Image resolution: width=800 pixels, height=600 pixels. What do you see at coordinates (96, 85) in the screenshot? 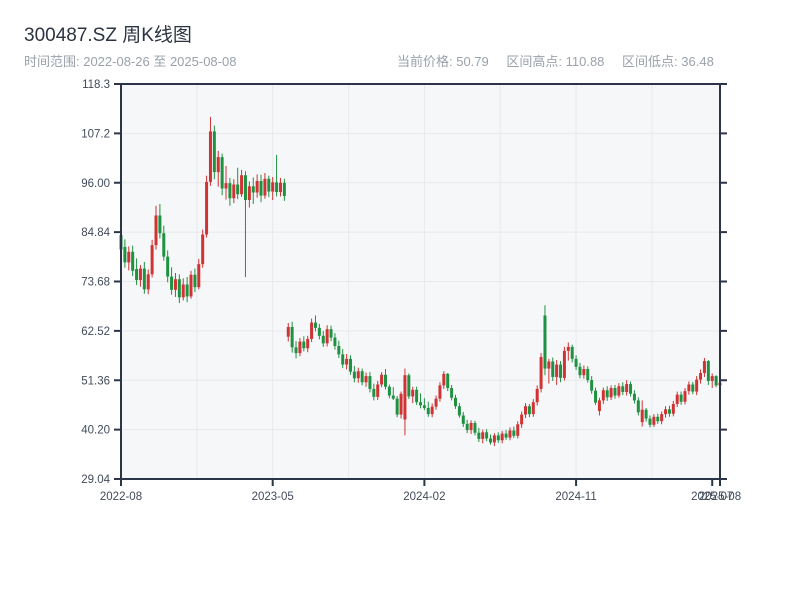
I see `y-tick-label: 118.3` at bounding box center [96, 85].